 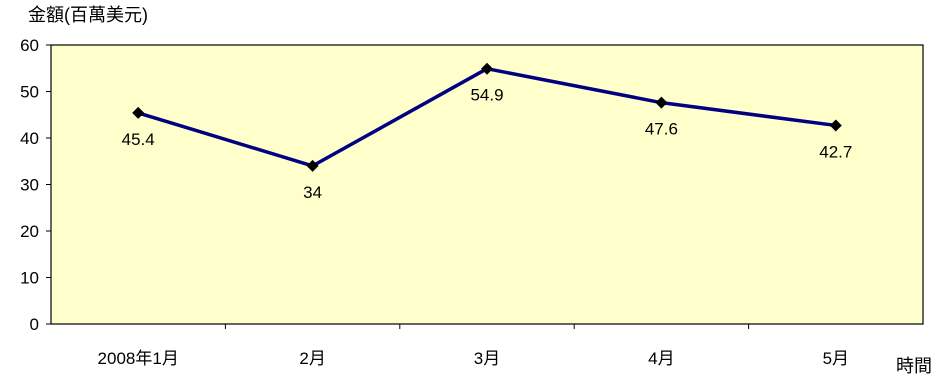 What do you see at coordinates (312, 358) in the screenshot?
I see `x-tick-label: 2月` at bounding box center [312, 358].